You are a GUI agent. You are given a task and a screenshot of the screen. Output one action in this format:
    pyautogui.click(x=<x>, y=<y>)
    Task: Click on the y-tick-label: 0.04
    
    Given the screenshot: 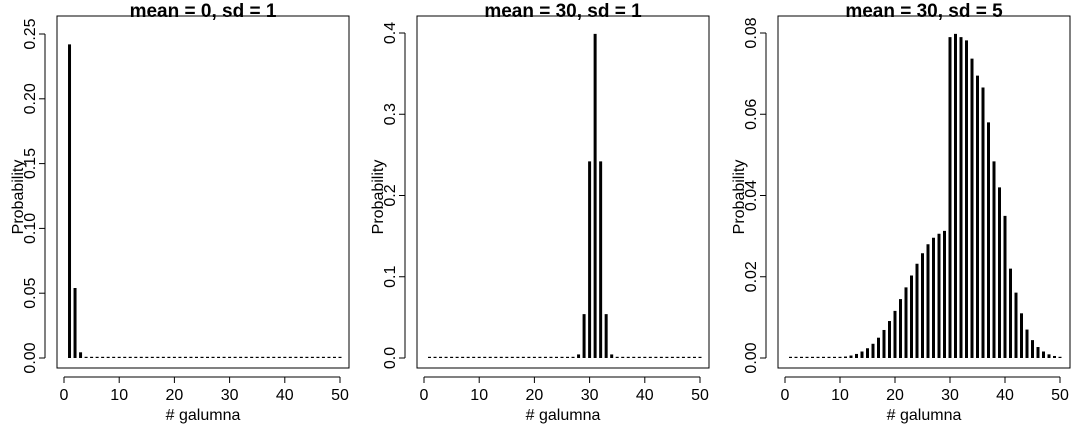 What is the action you would take?
    pyautogui.click(x=751, y=195)
    